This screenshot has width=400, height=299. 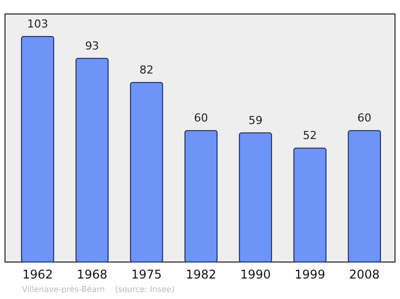 I want to click on data-label: 103, so click(x=37, y=24).